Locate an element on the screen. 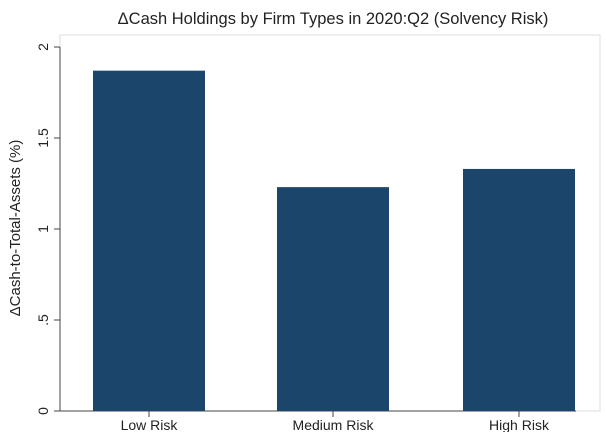  bar-low-risk is located at coordinates (149, 240).